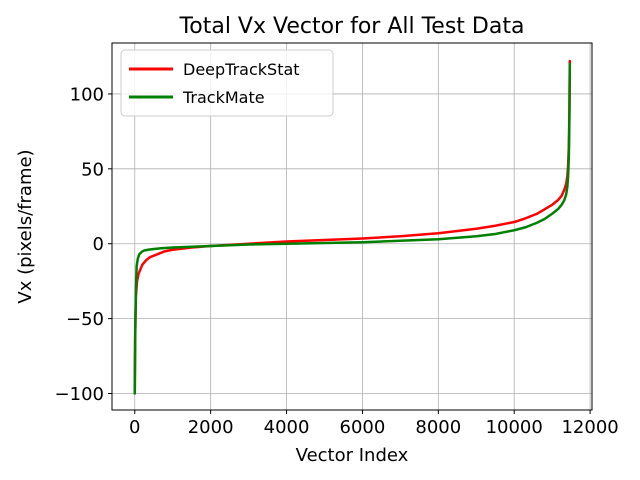  I want to click on x-axis: 0 2000 4000 6000 8000 10000 12000, so click(374, 424).